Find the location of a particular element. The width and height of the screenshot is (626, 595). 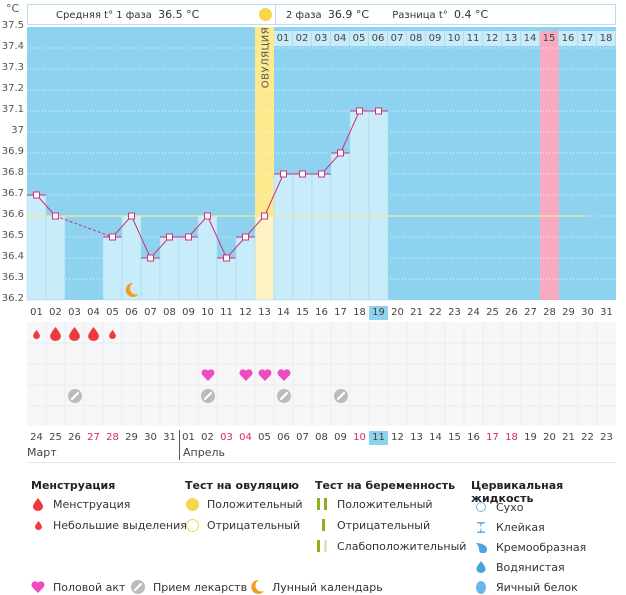

phase2-summary: 2 фаза 36.9 °C Разница t° 0.4 °C is located at coordinates (445, 14).